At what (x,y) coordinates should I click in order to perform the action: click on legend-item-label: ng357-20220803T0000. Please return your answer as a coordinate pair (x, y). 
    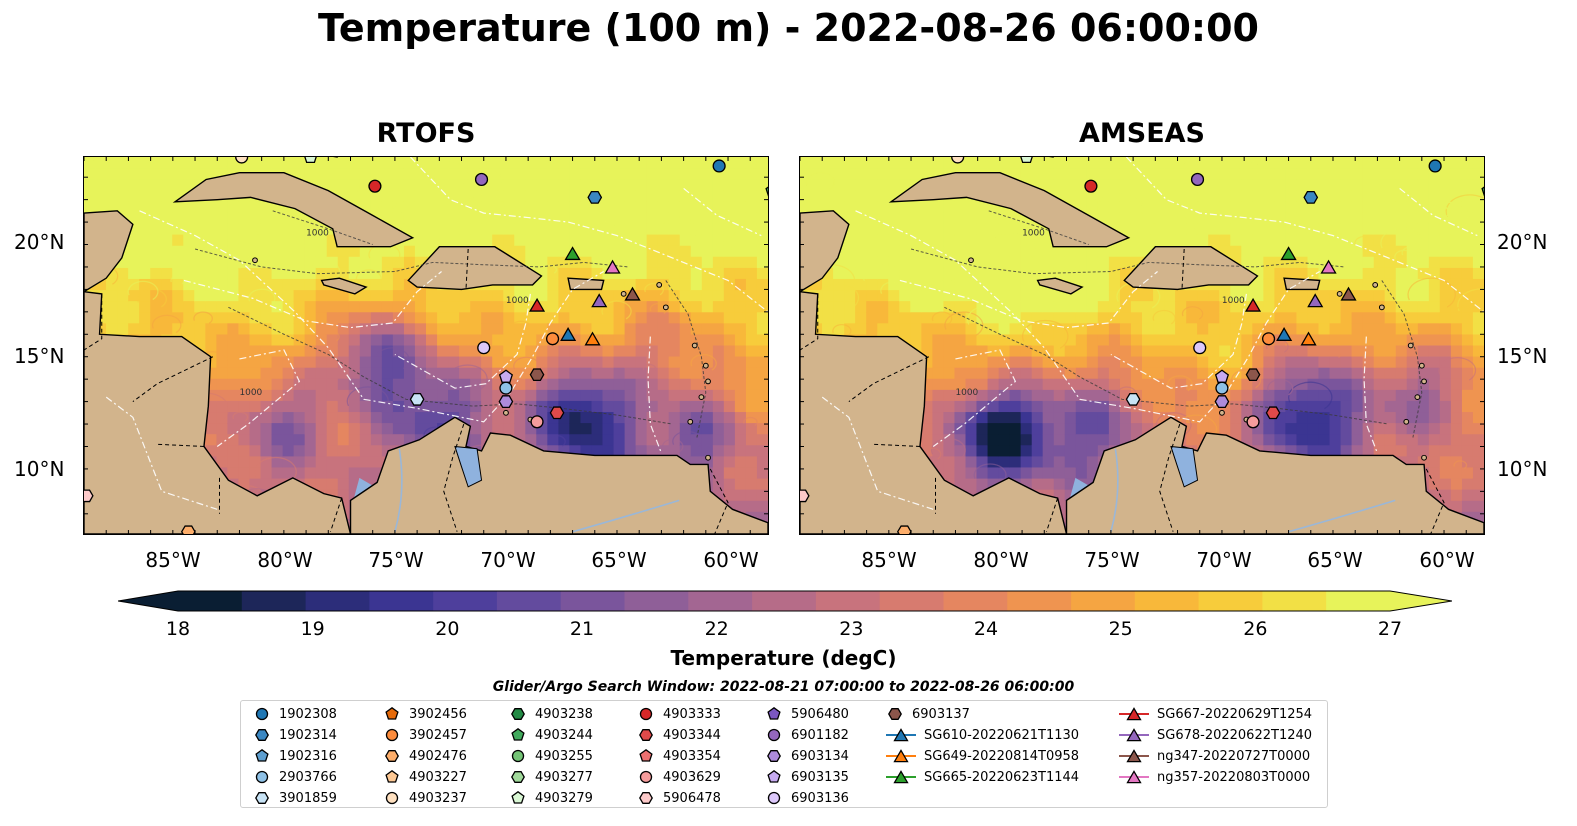
    Looking at the image, I should click on (1234, 777).